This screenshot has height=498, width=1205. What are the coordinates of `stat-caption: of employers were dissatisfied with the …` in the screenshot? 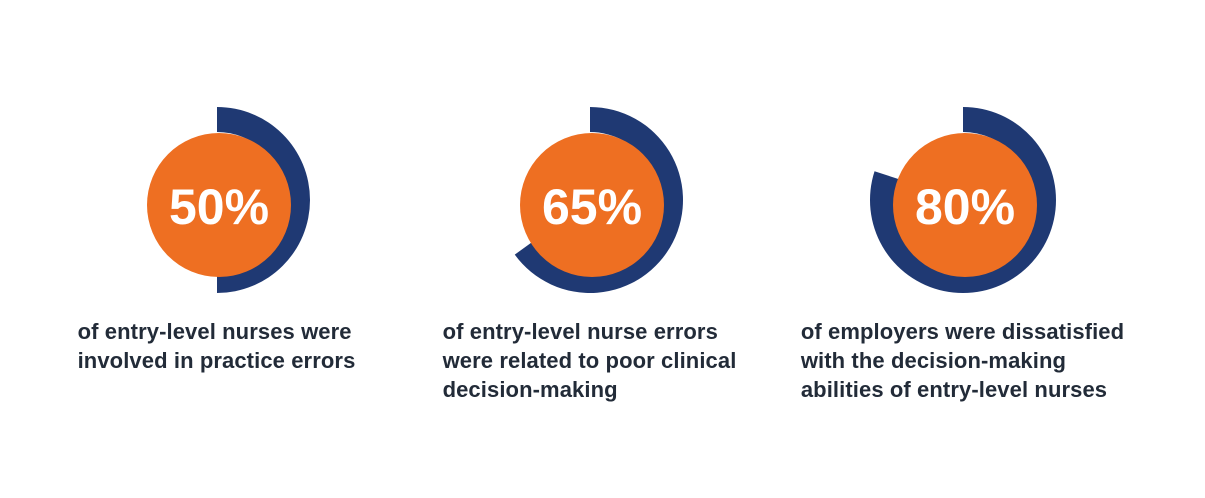 It's located at (962, 360).